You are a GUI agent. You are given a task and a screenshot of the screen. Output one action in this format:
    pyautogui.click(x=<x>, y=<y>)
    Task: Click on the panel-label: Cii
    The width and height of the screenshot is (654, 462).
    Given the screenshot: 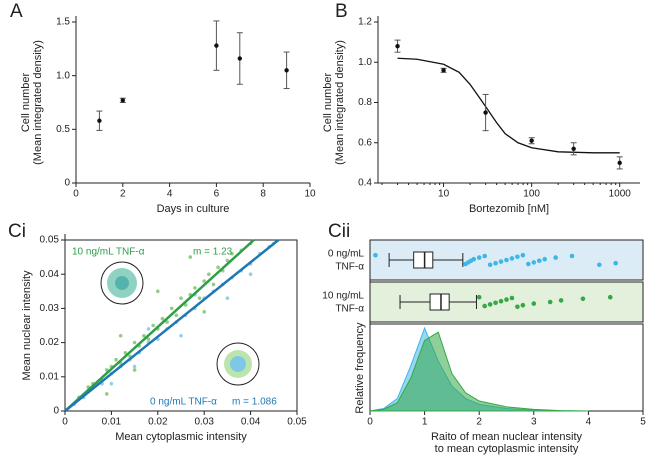 What is the action you would take?
    pyautogui.click(x=339, y=231)
    